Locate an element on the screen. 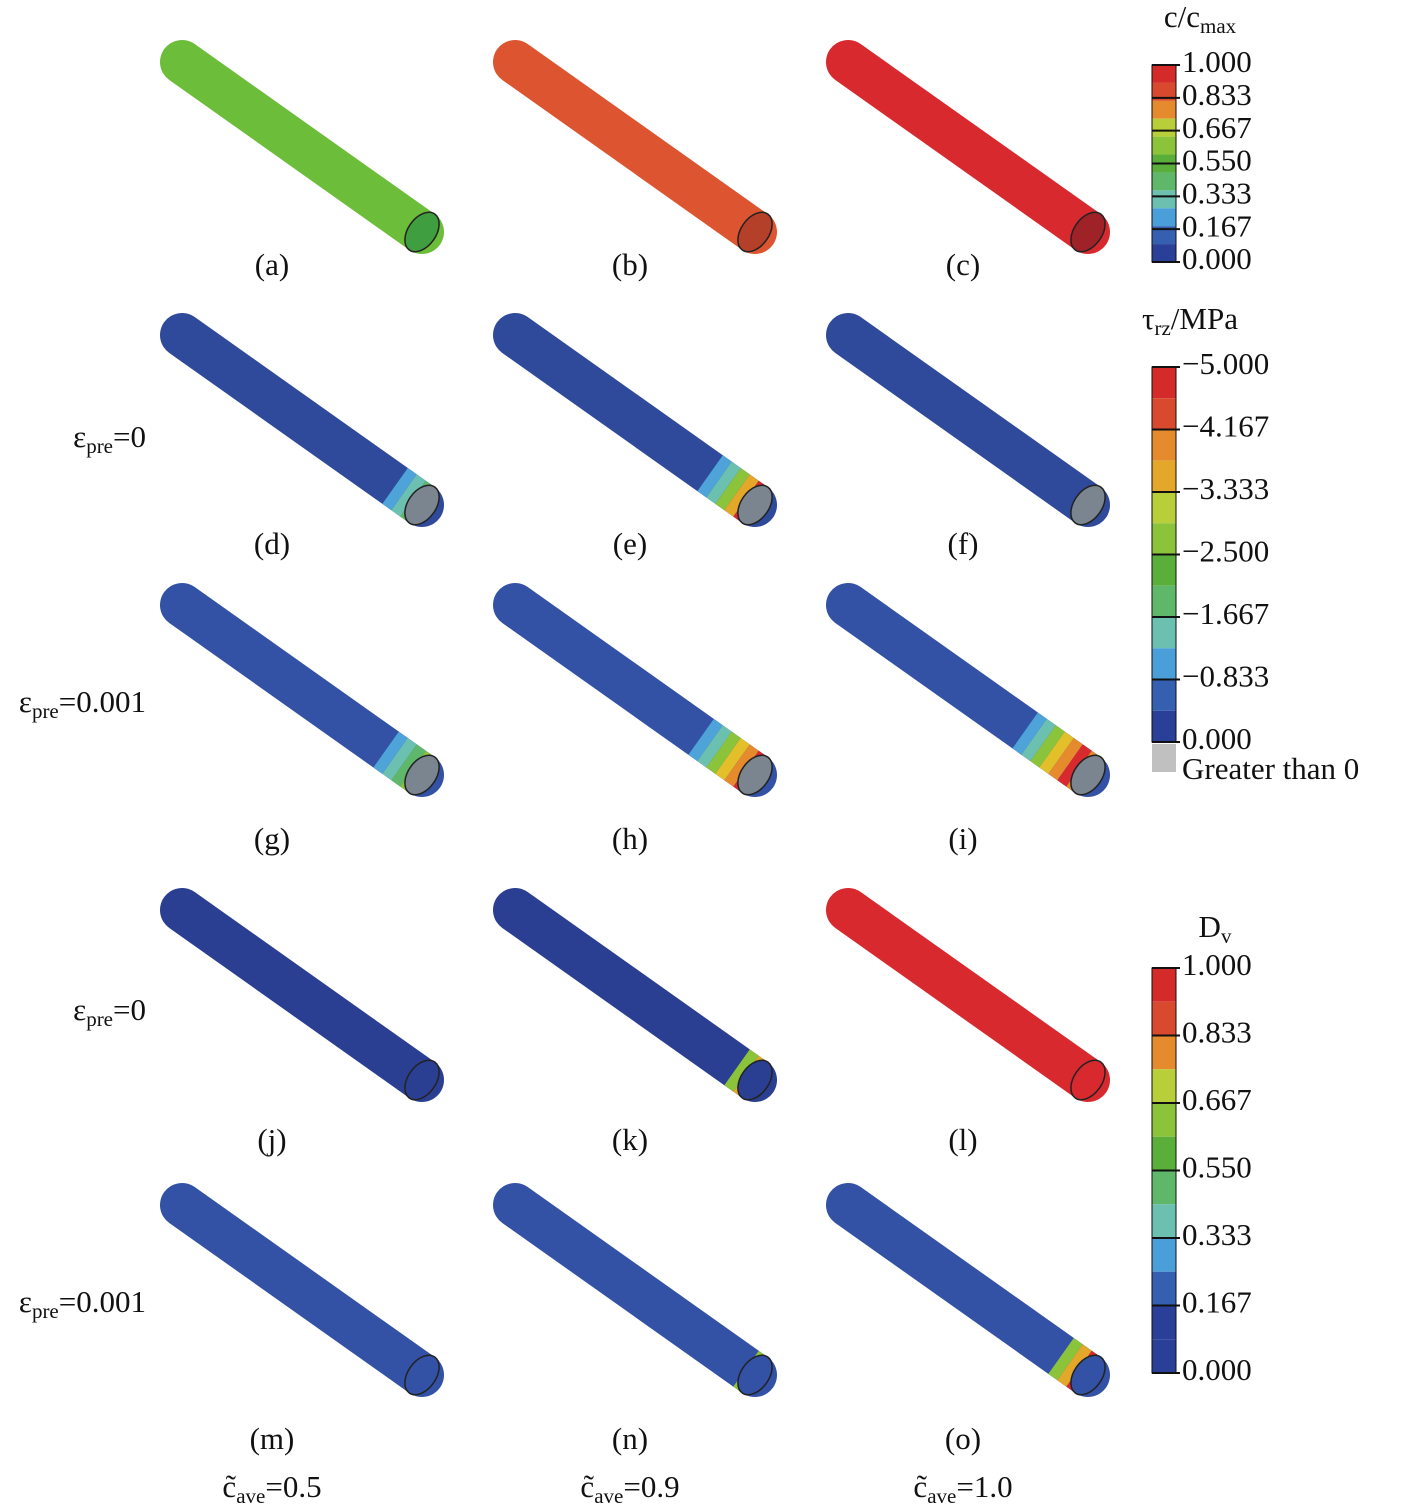 Image resolution: width=1406 pixels, height=1510 pixels. legend-tick-label: −0.833 is located at coordinates (1225, 676).